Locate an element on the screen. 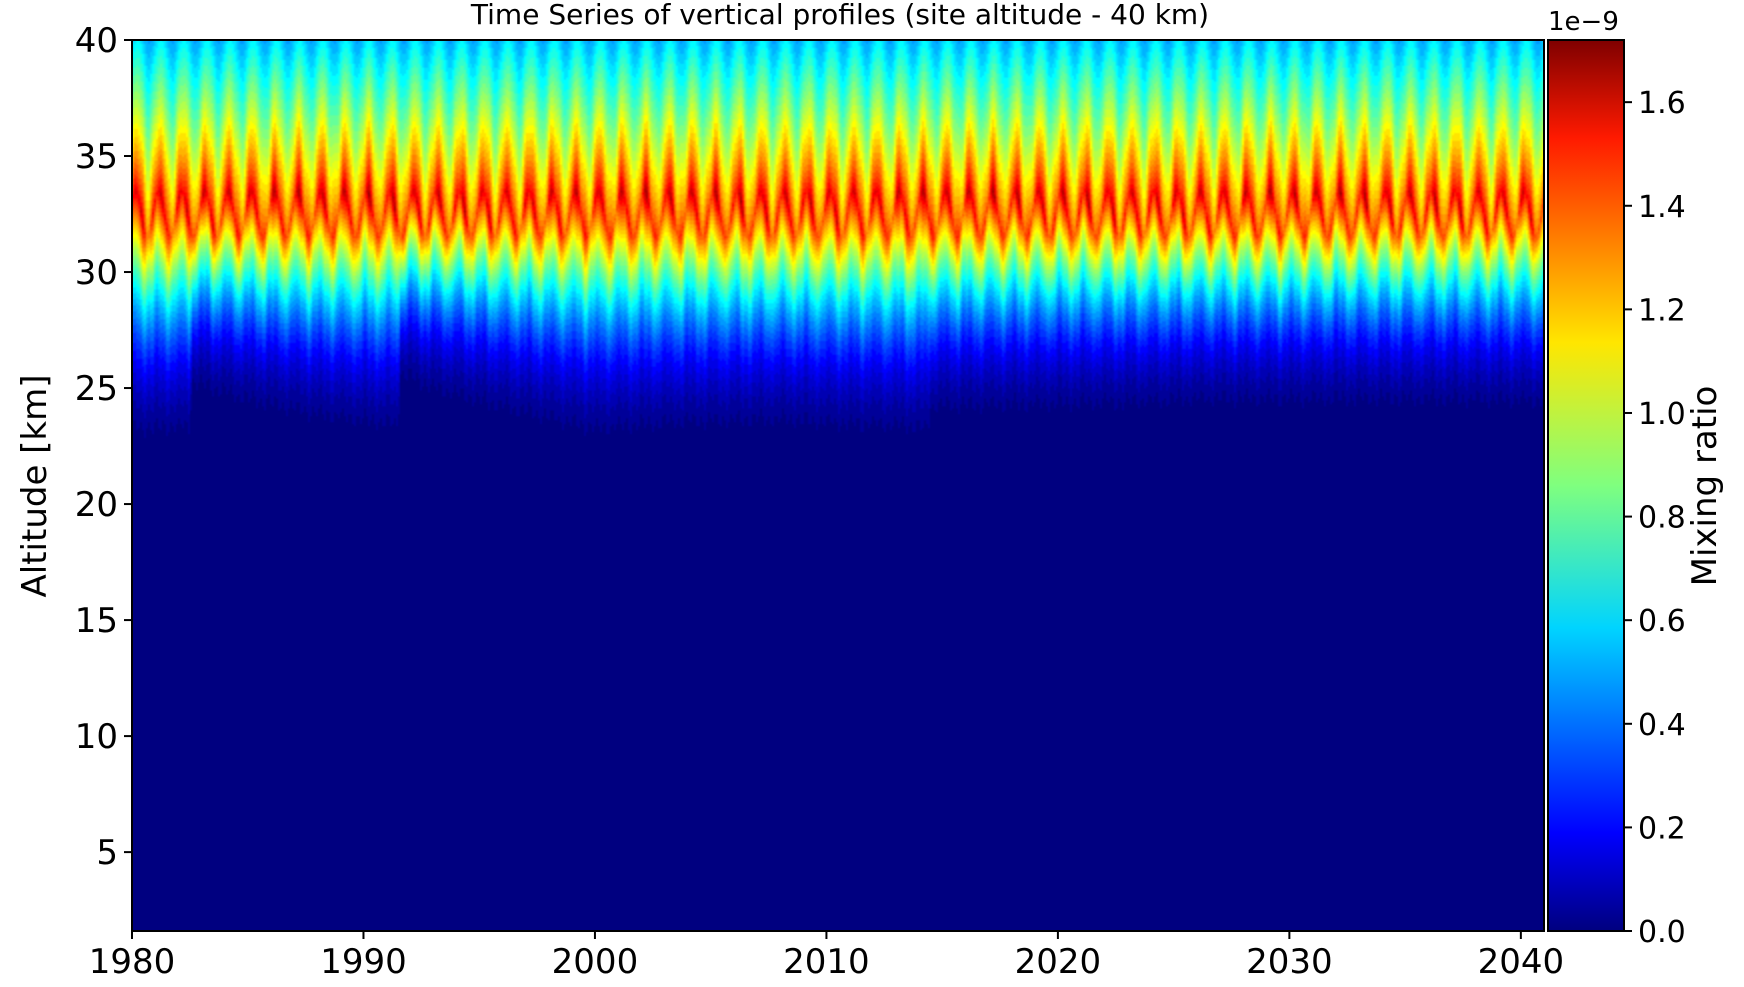 The image size is (1744, 987). x-tick-label: 2040 is located at coordinates (1521, 962).